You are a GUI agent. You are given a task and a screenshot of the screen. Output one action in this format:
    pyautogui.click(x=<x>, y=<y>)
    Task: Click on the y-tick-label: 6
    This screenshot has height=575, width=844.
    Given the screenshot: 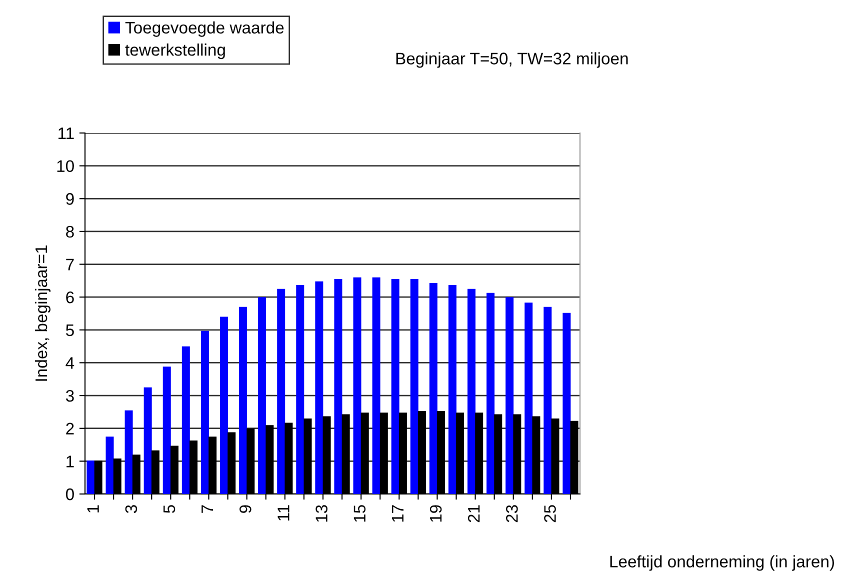 What is the action you would take?
    pyautogui.click(x=70, y=297)
    